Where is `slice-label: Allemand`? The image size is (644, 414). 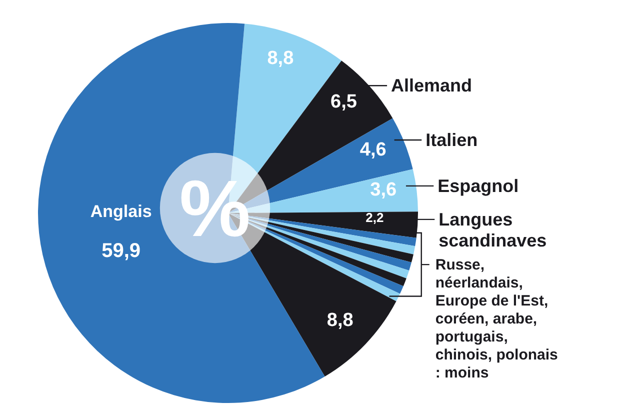
slice-label: Allemand is located at coordinates (431, 86).